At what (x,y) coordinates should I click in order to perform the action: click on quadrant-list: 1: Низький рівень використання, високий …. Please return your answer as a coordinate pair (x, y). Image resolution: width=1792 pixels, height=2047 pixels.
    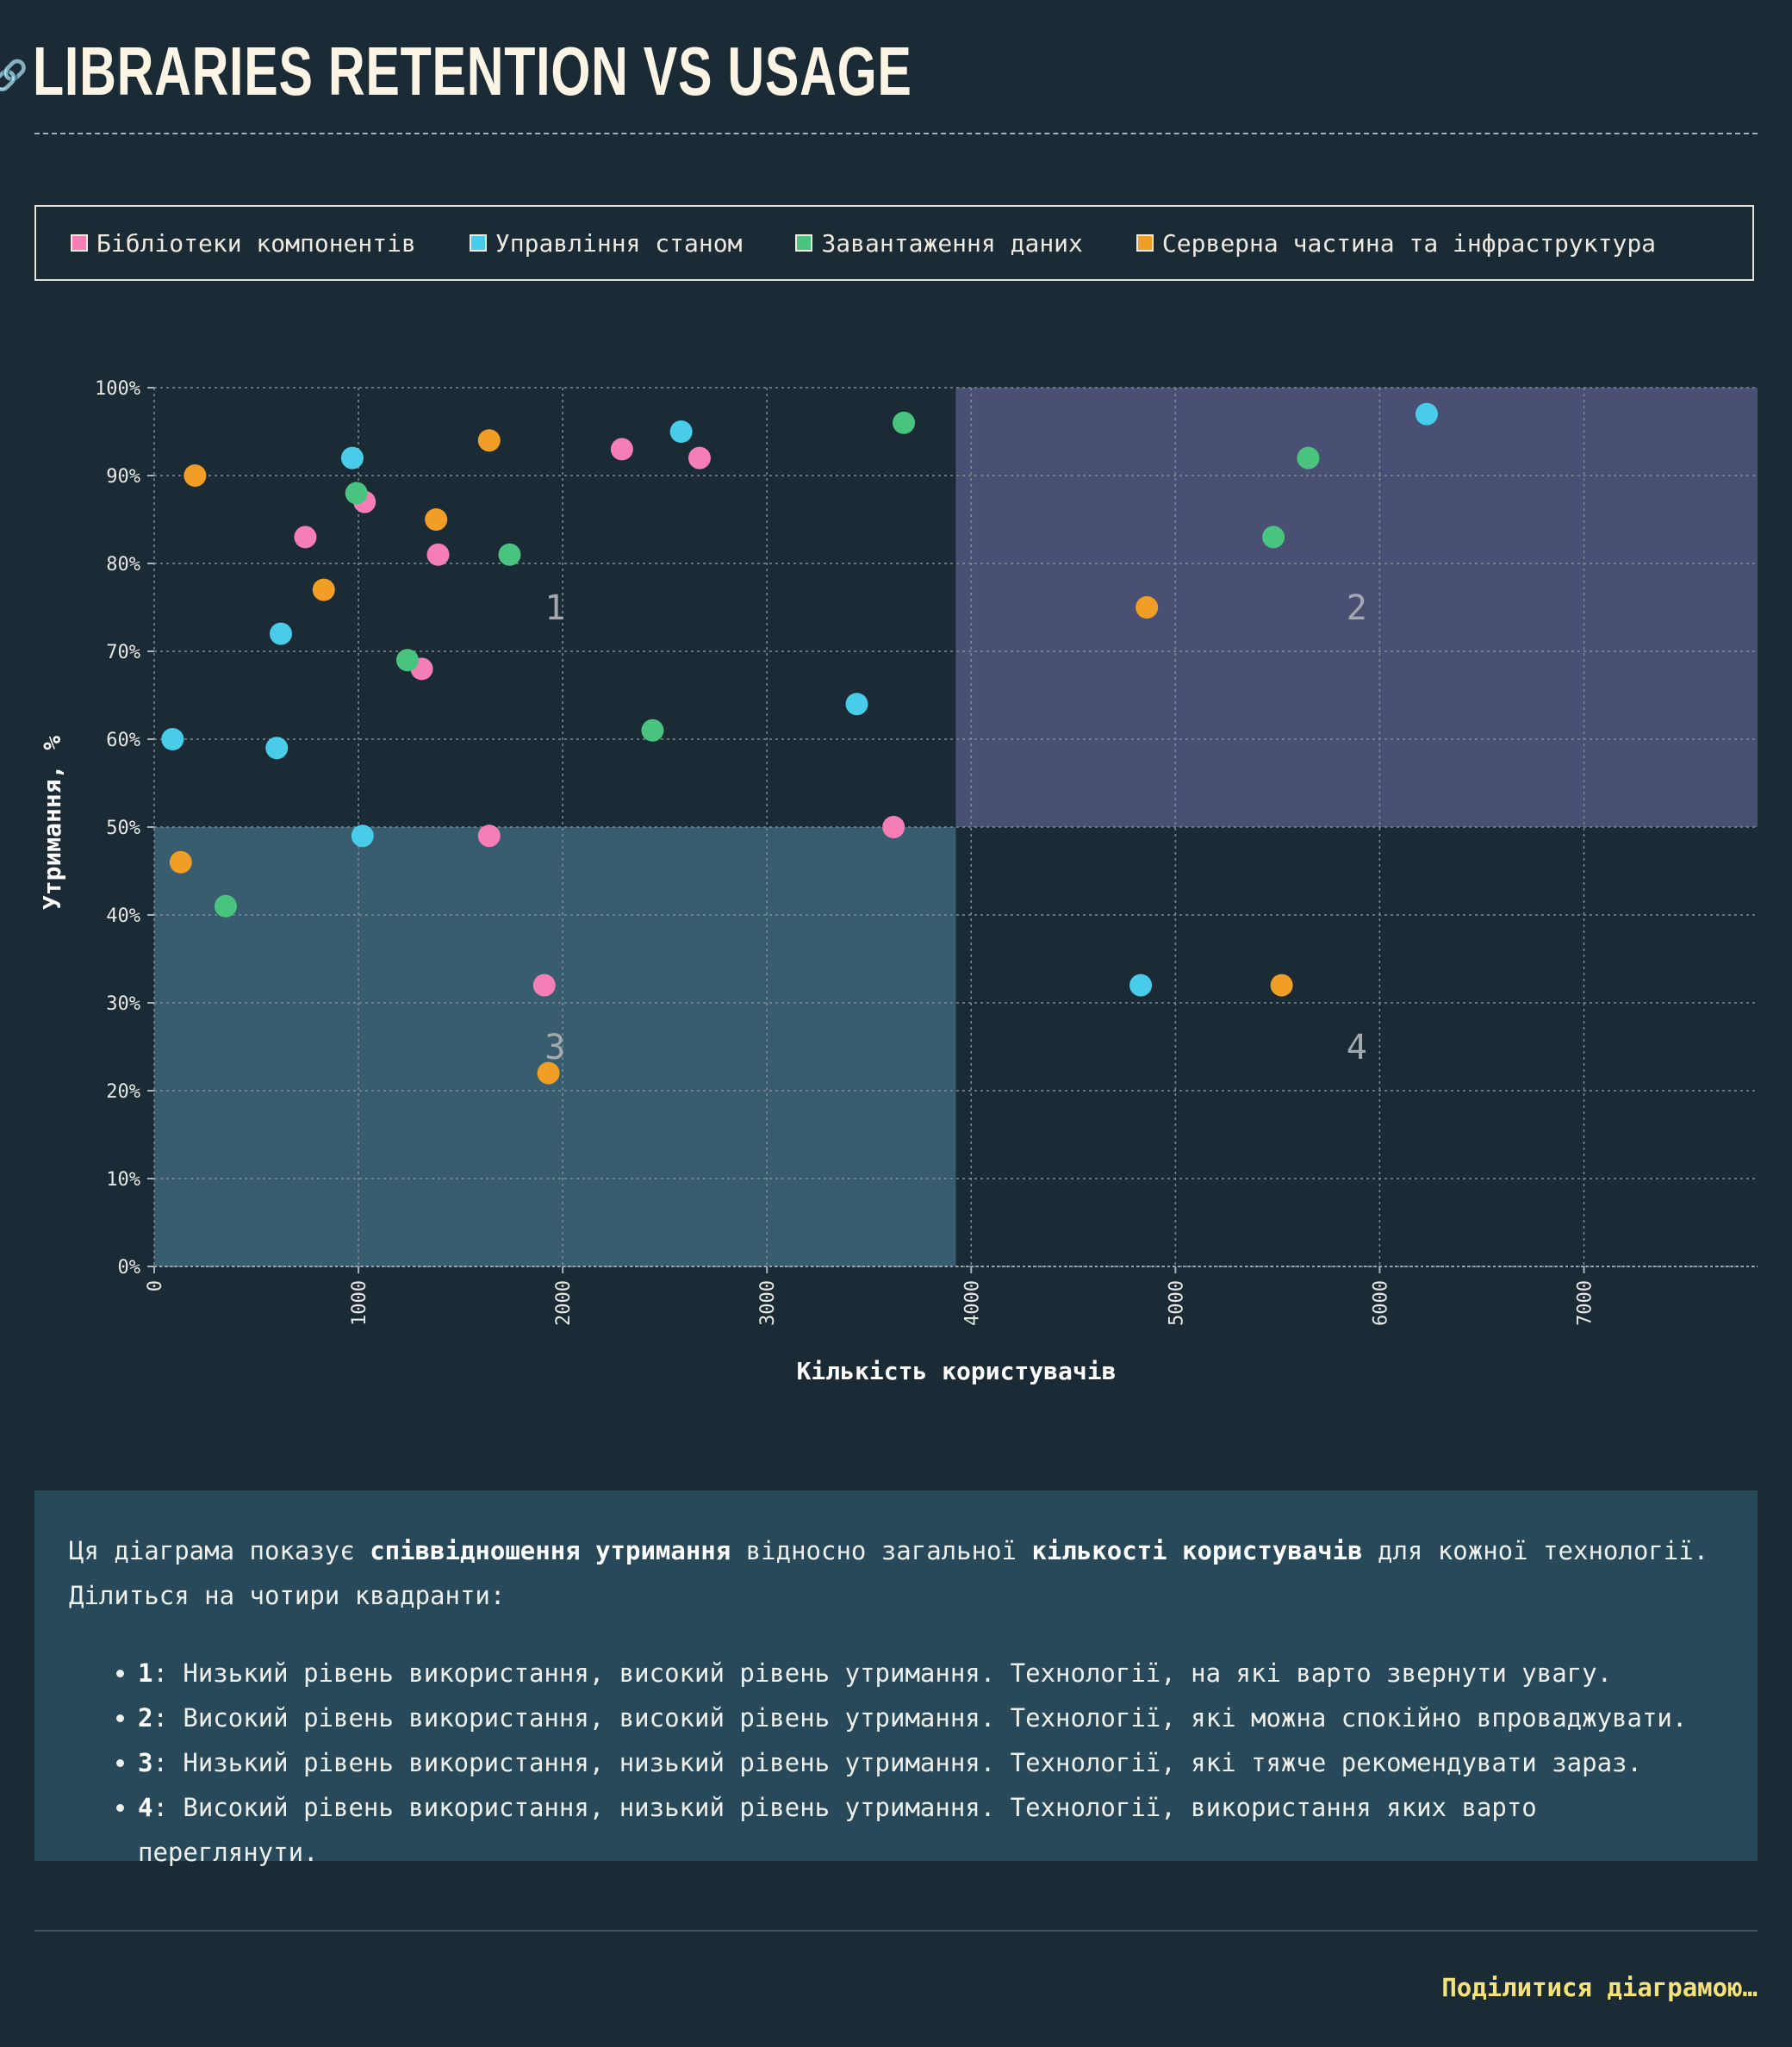
    Looking at the image, I should click on (896, 1763).